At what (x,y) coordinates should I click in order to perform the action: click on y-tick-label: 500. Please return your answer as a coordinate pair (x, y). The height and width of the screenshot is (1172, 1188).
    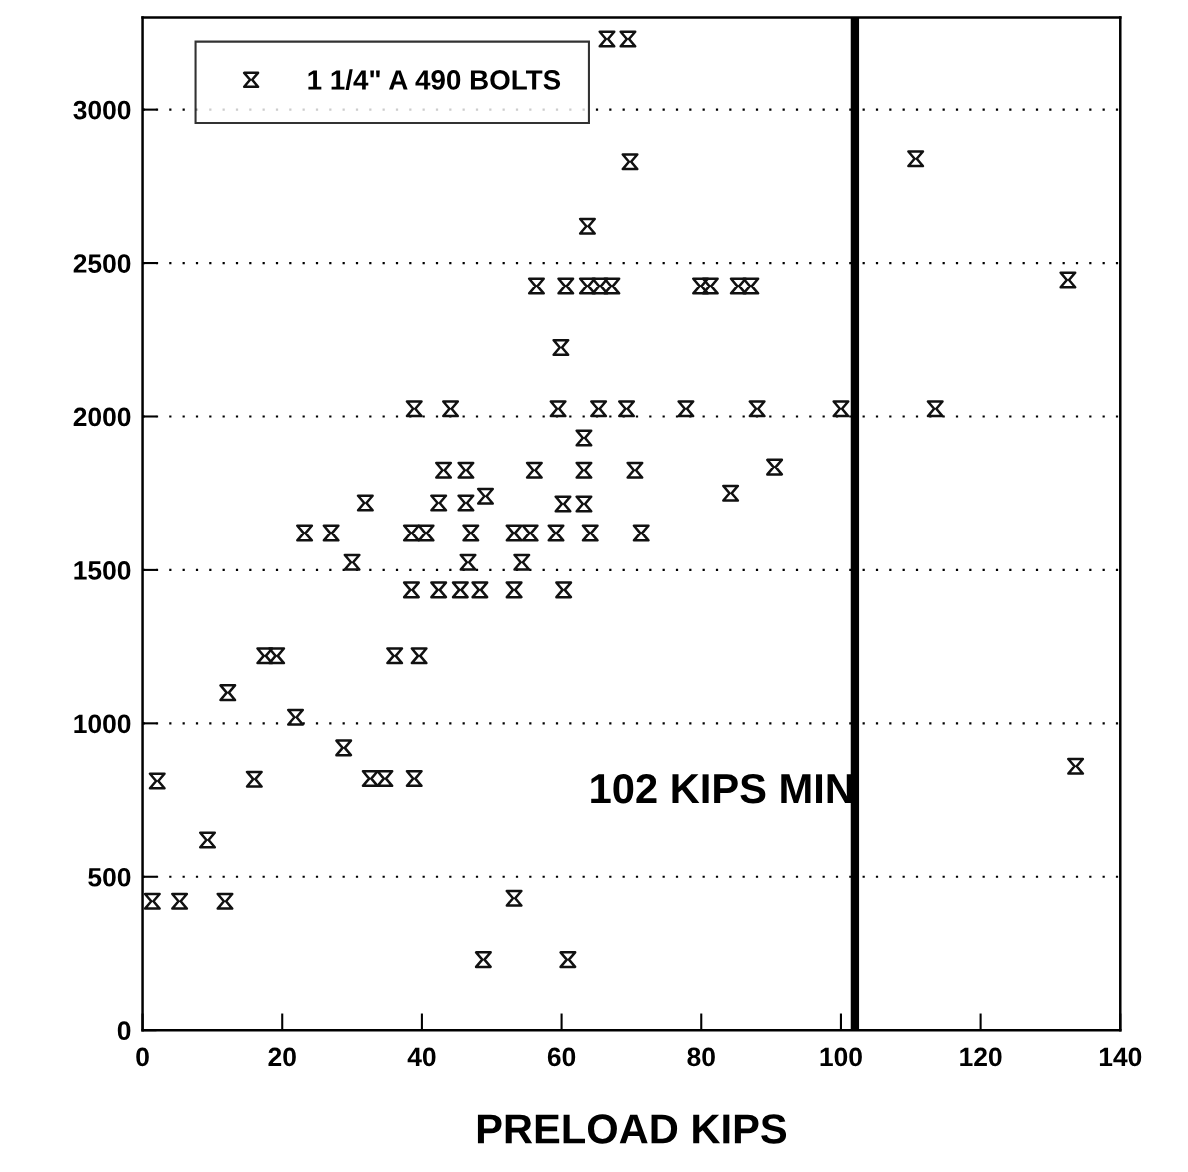
    Looking at the image, I should click on (109, 877).